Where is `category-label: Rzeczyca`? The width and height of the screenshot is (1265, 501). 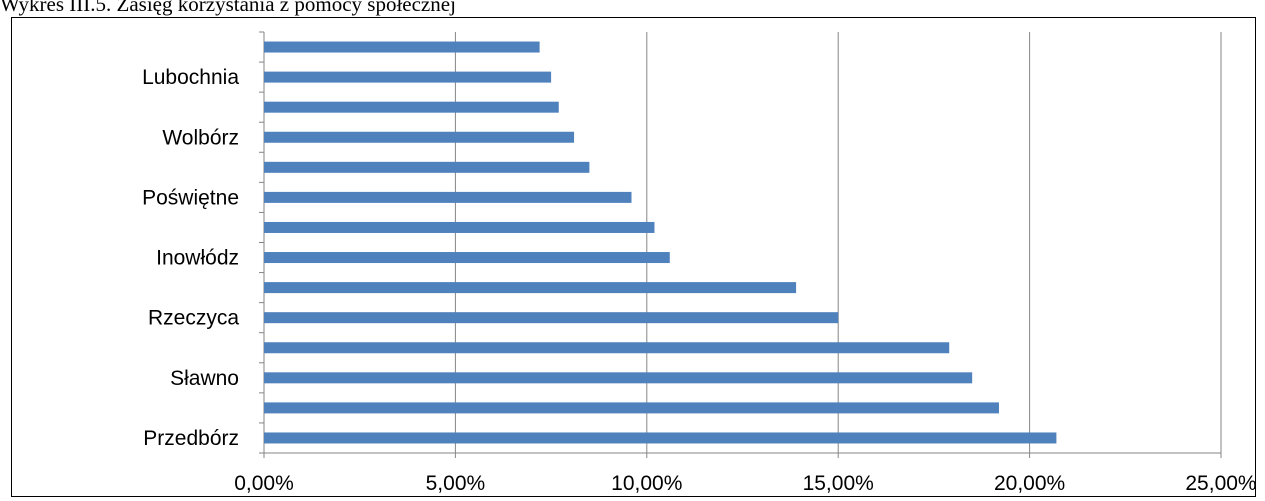 category-label: Rzeczyca is located at coordinates (193, 318).